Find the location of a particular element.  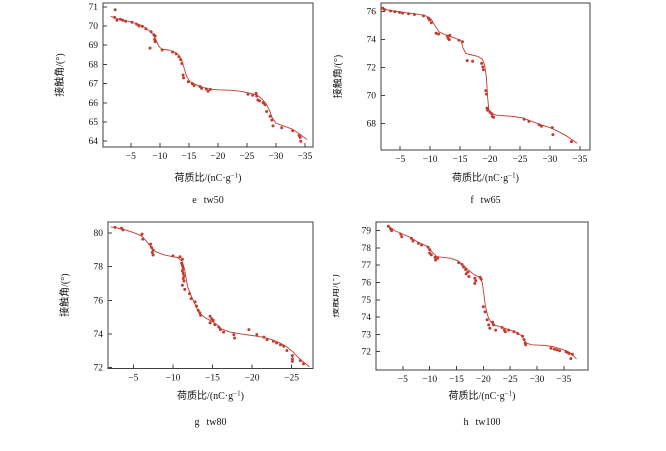

x-tick-label: −25 is located at coordinates (291, 378).